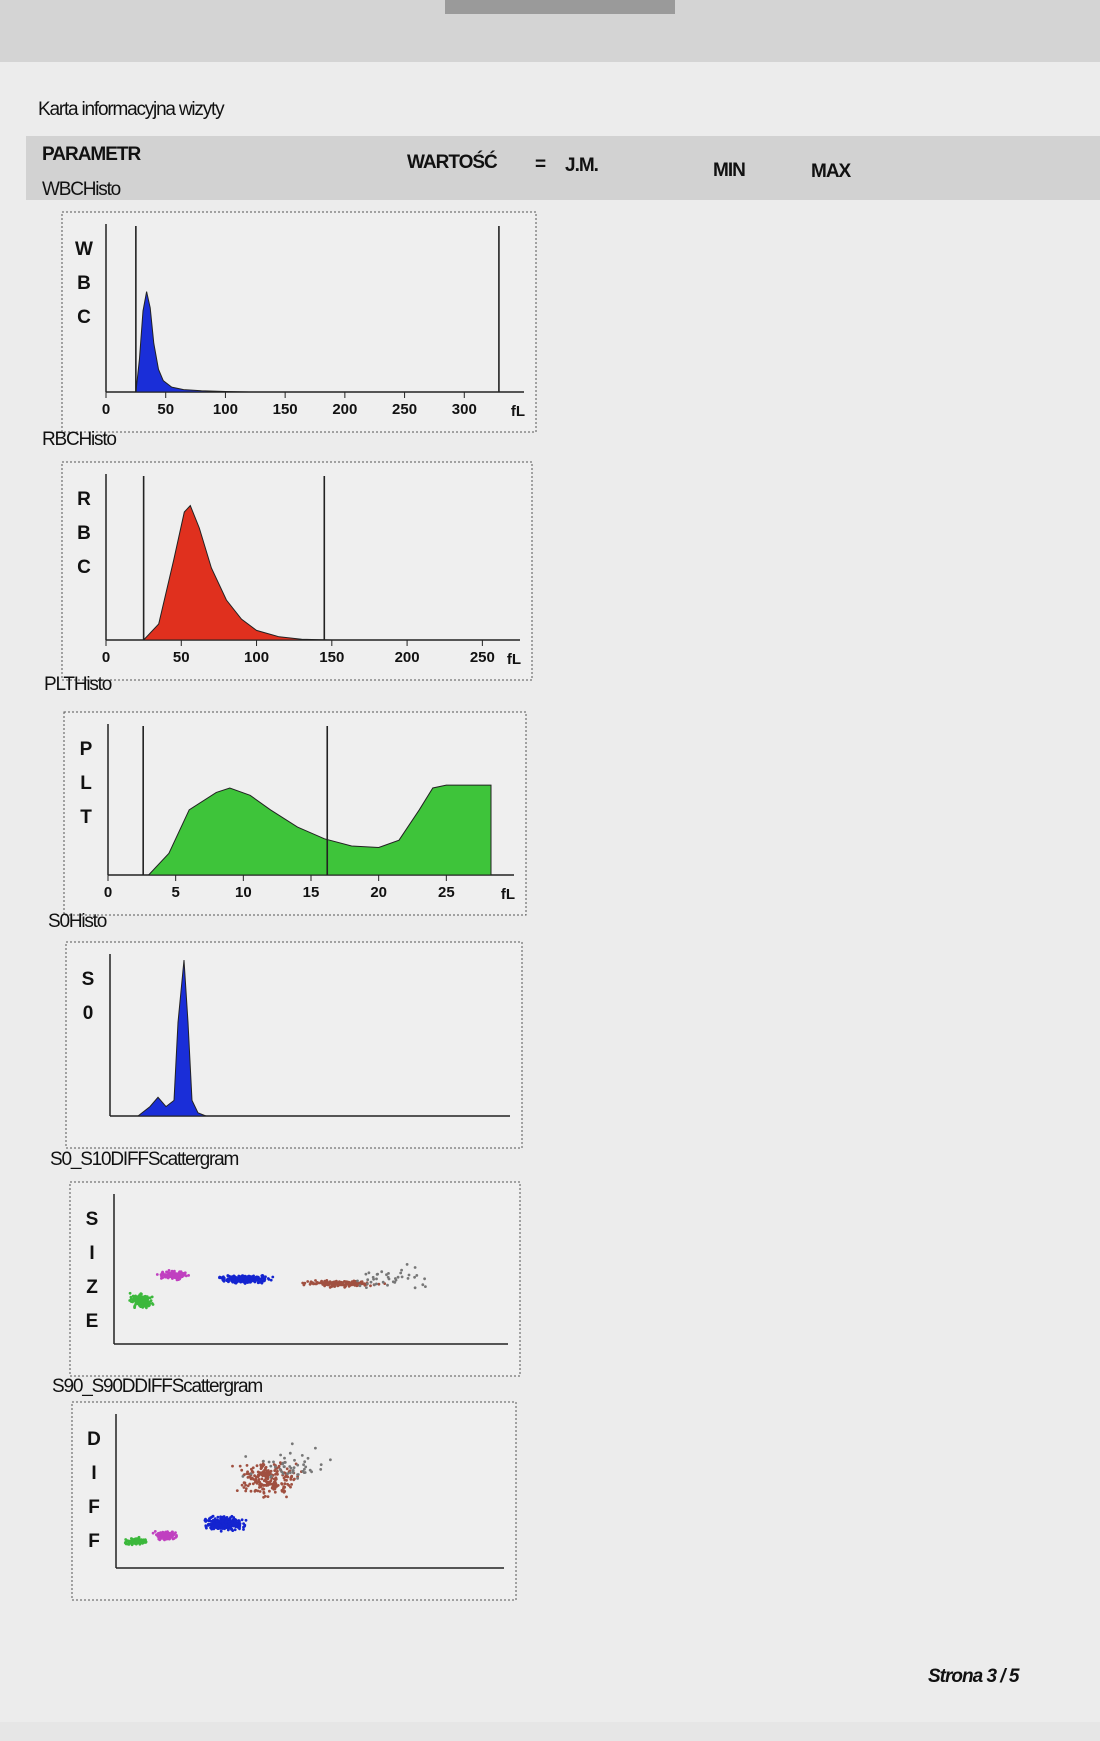 The image size is (1100, 1741). I want to click on x-unit: fL, so click(518, 411).